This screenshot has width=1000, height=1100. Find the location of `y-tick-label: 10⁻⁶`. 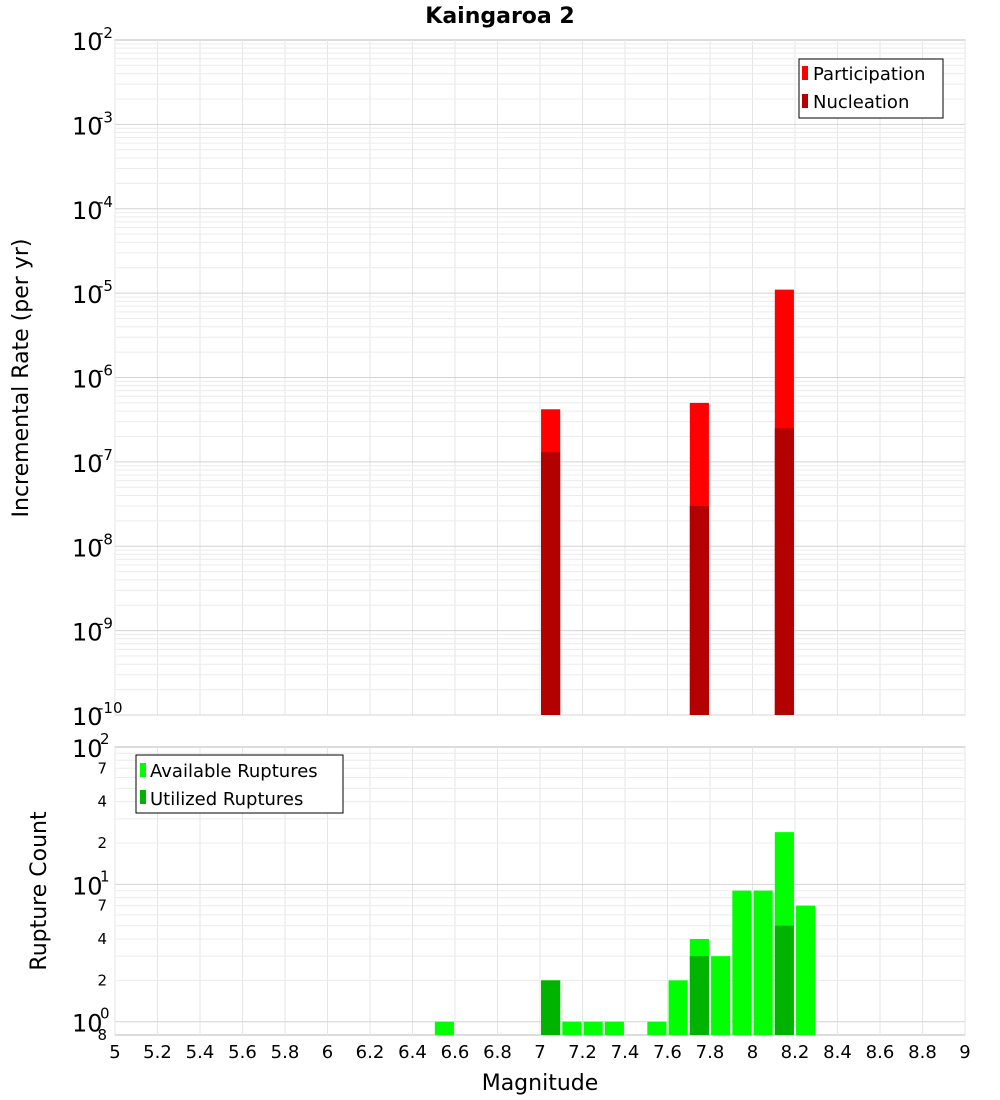

y-tick-label: 10⁻⁶ is located at coordinates (92, 378).